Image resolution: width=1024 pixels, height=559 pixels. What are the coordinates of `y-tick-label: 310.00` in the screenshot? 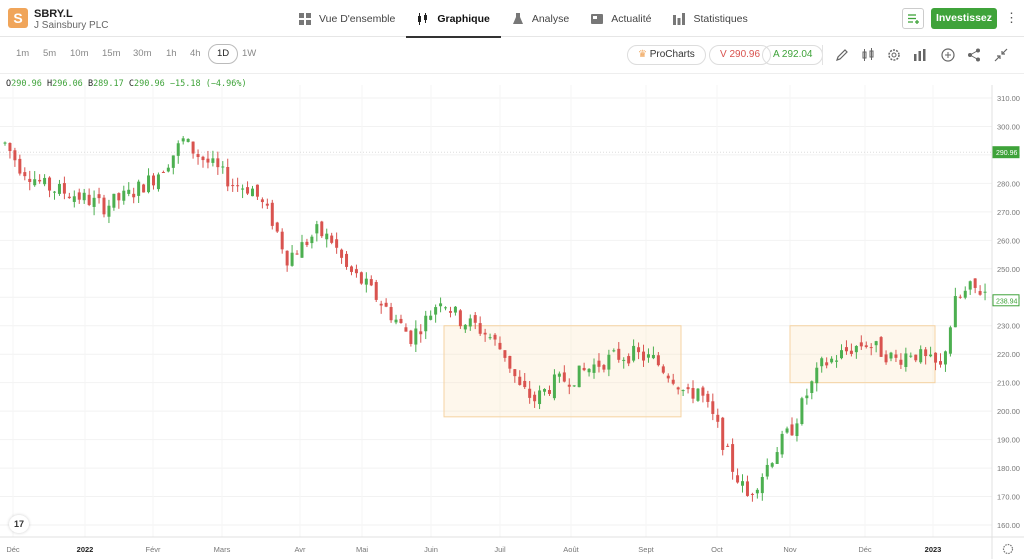 It's located at (1008, 98).